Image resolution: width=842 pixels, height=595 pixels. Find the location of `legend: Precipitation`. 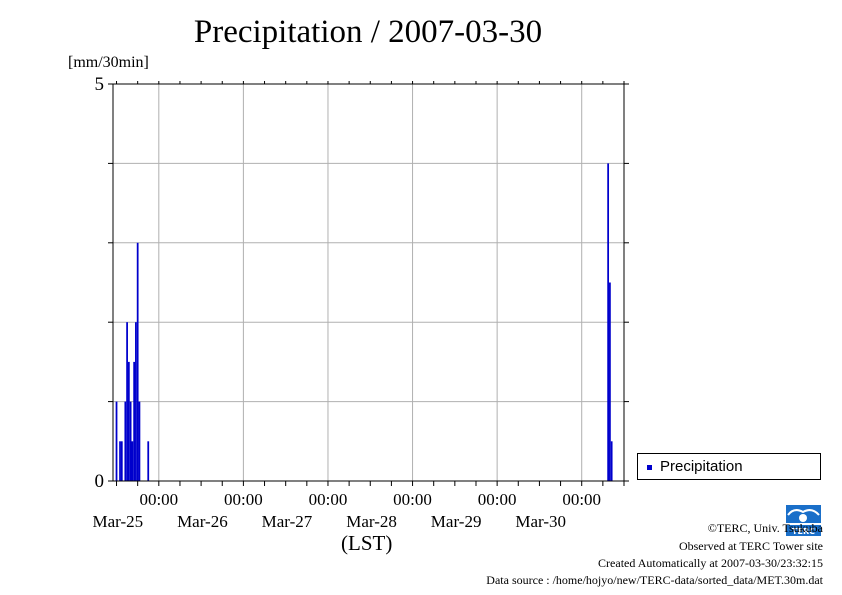

legend: Precipitation is located at coordinates (729, 466).